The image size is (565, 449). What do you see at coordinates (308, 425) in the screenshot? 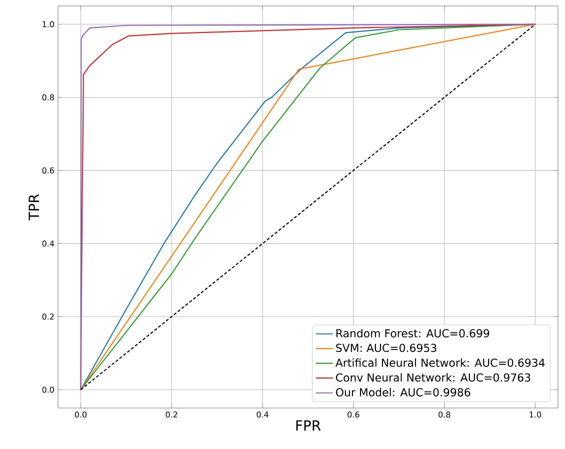
I see `x-axis-title: FPR` at bounding box center [308, 425].